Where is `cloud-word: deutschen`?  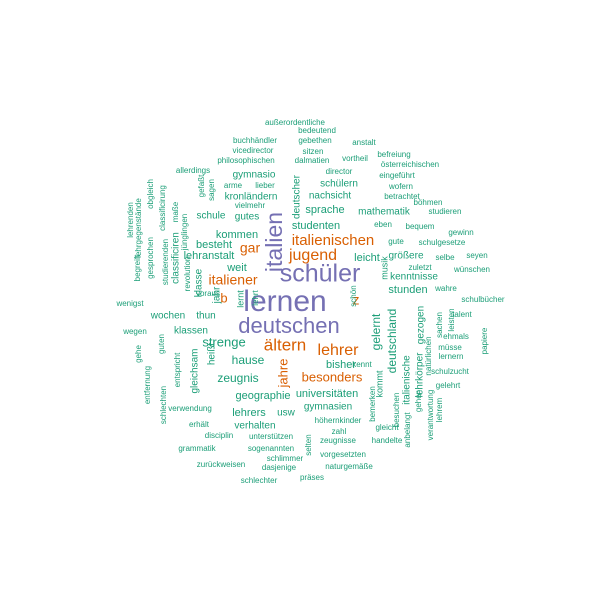
cloud-word: deutschen is located at coordinates (289, 325).